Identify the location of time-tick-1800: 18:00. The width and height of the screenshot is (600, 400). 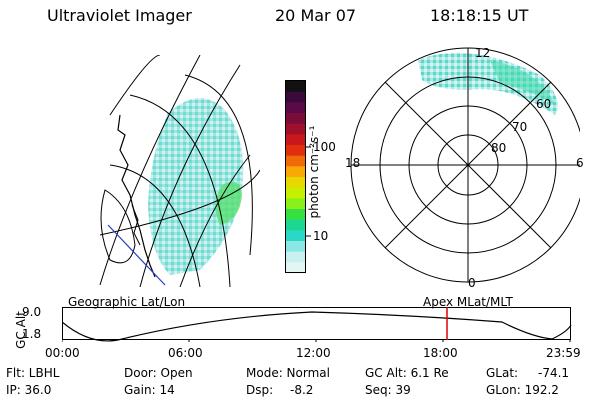
(440, 353).